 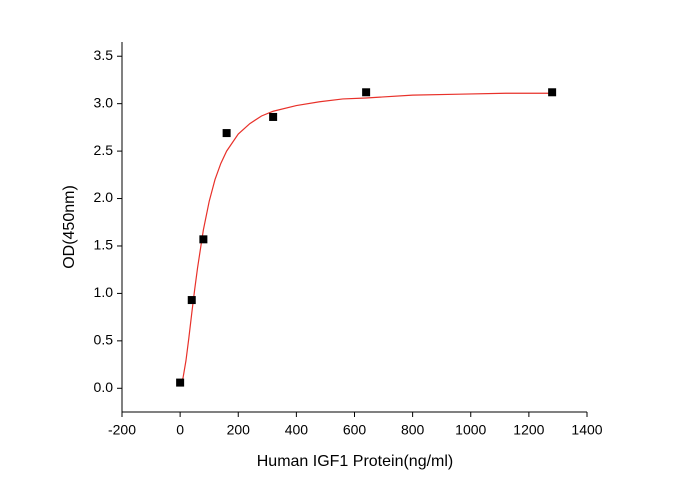 I want to click on y-tick-label: 1.5, so click(x=104, y=245).